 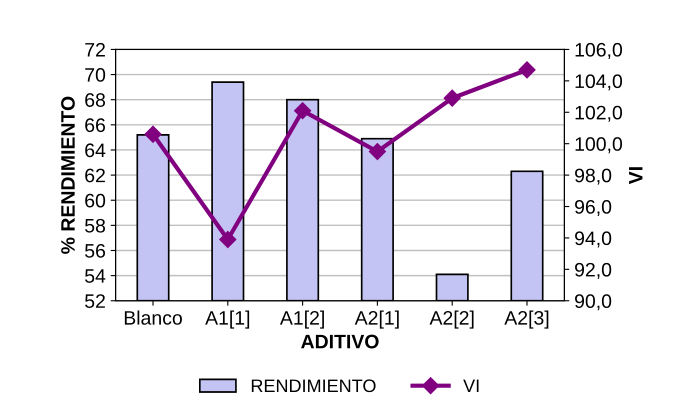 What do you see at coordinates (95, 125) in the screenshot?
I see `y-tick-label: 66` at bounding box center [95, 125].